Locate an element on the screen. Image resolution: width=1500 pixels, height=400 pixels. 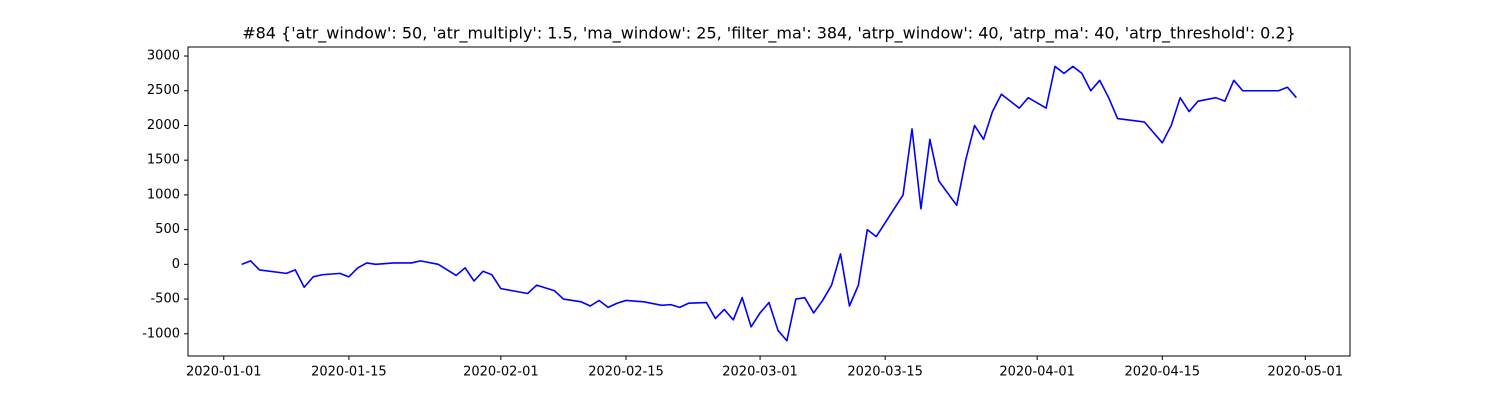
y-tick-label: 1500 is located at coordinates (163, 160).